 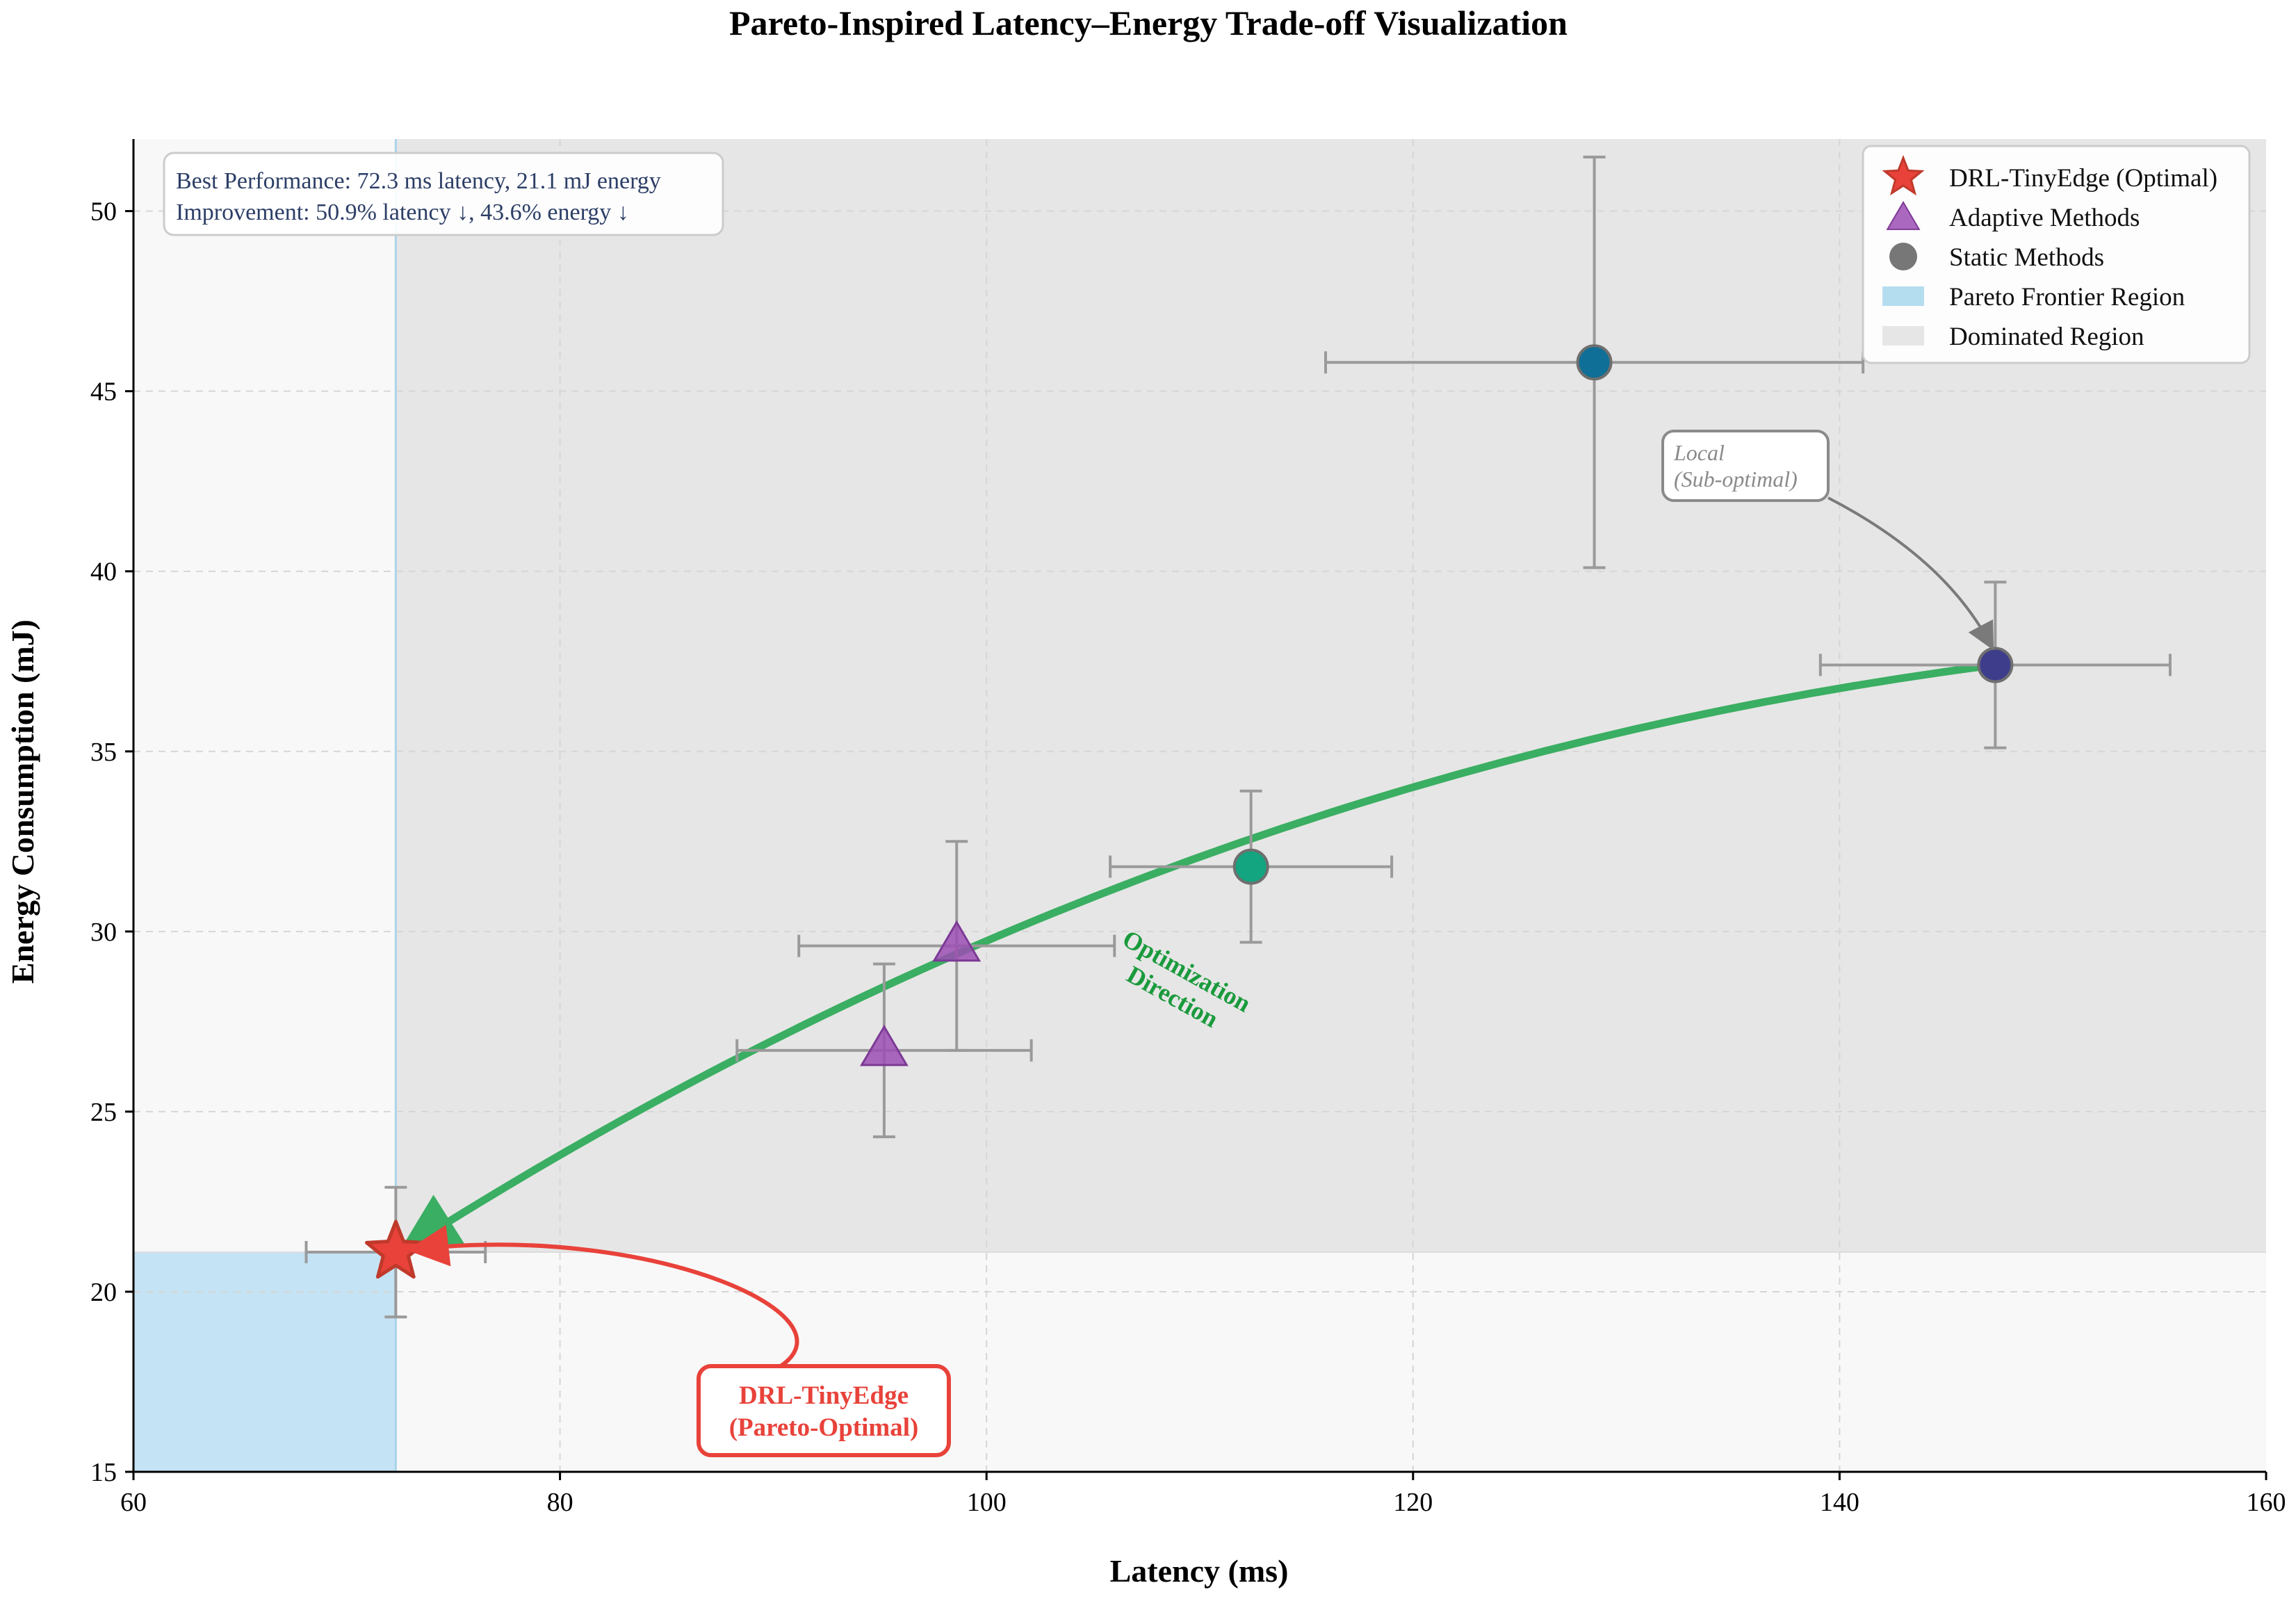 I want to click on local-annotation-text: Local, so click(x=1699, y=452).